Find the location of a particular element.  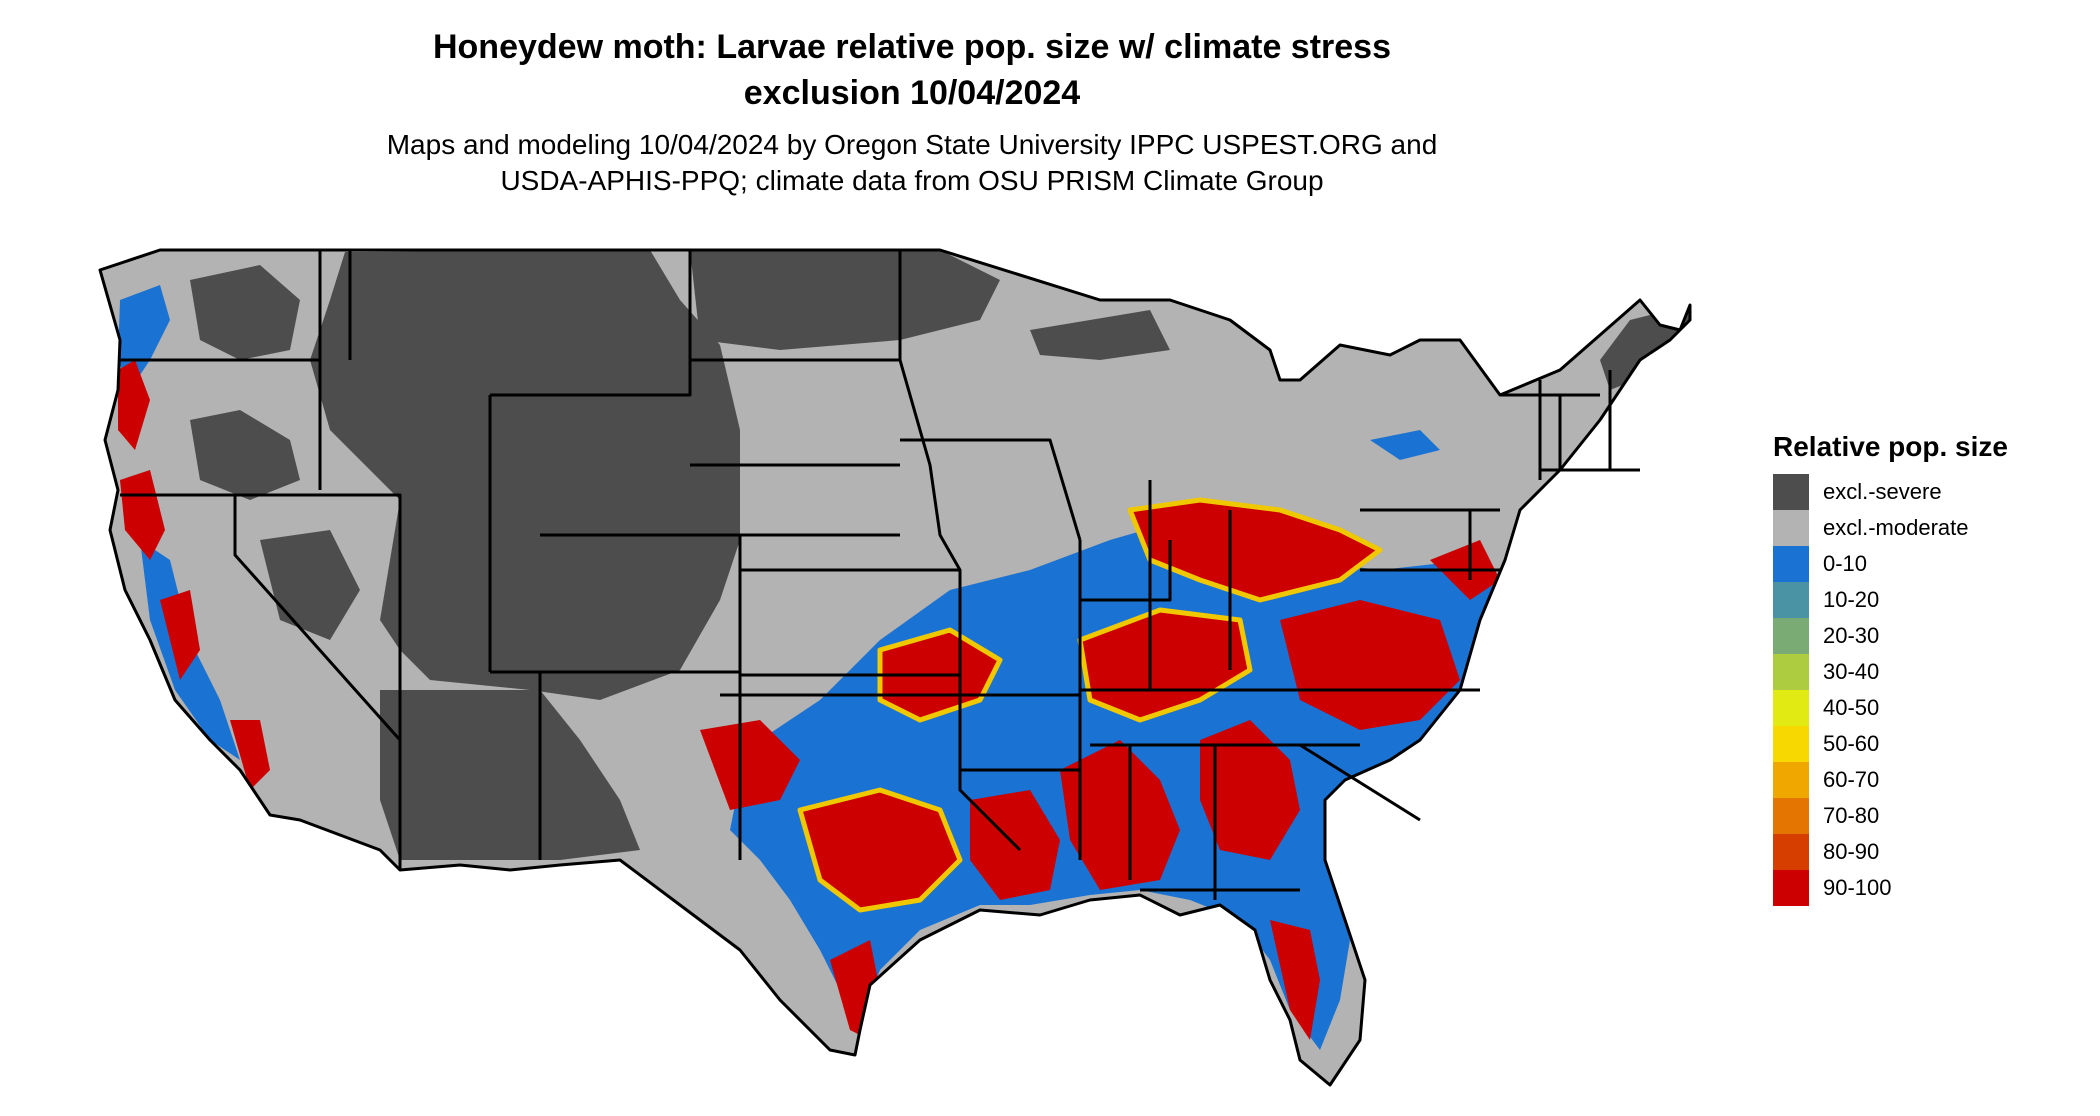

legend-item-0-10: 0-10 is located at coordinates (1923, 564).